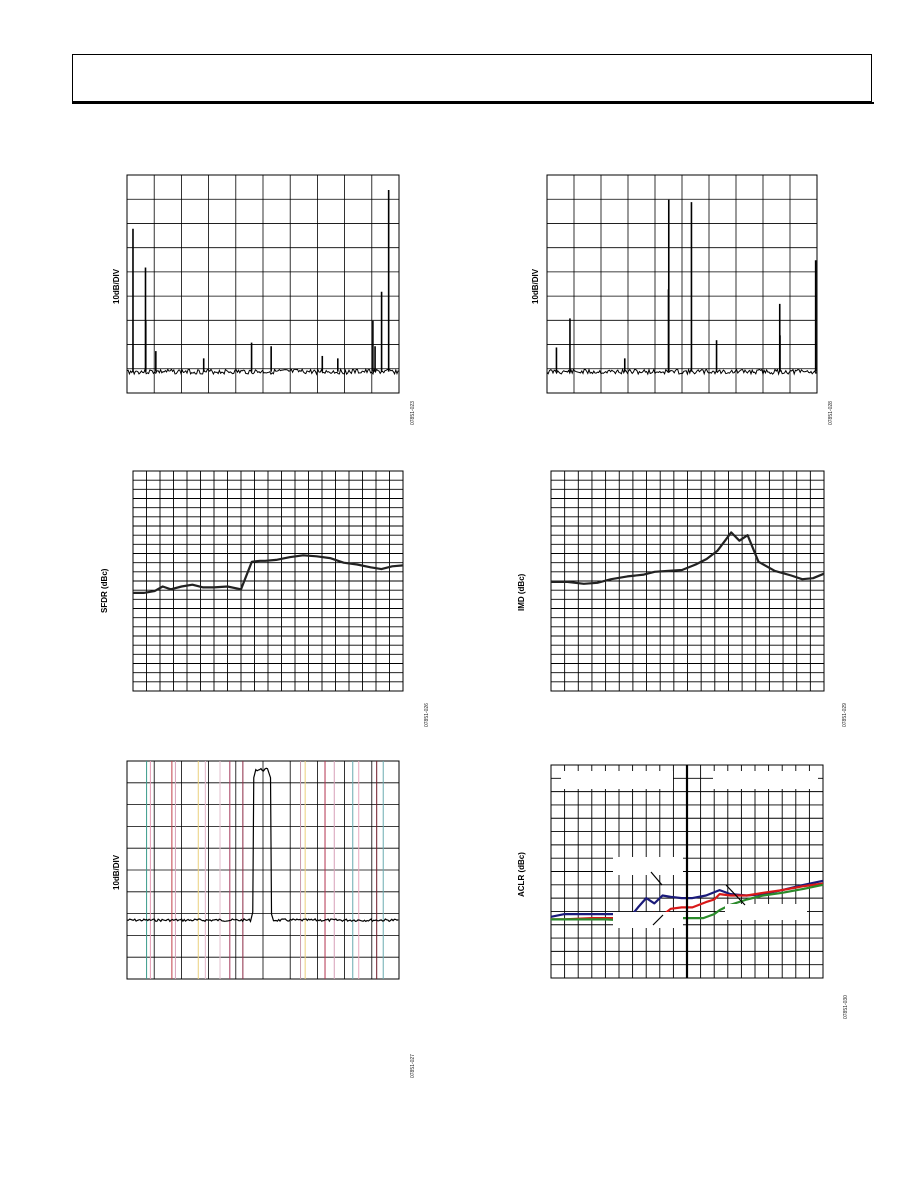  What do you see at coordinates (427, 715) in the screenshot?
I see `figure-id: 07851-026` at bounding box center [427, 715].